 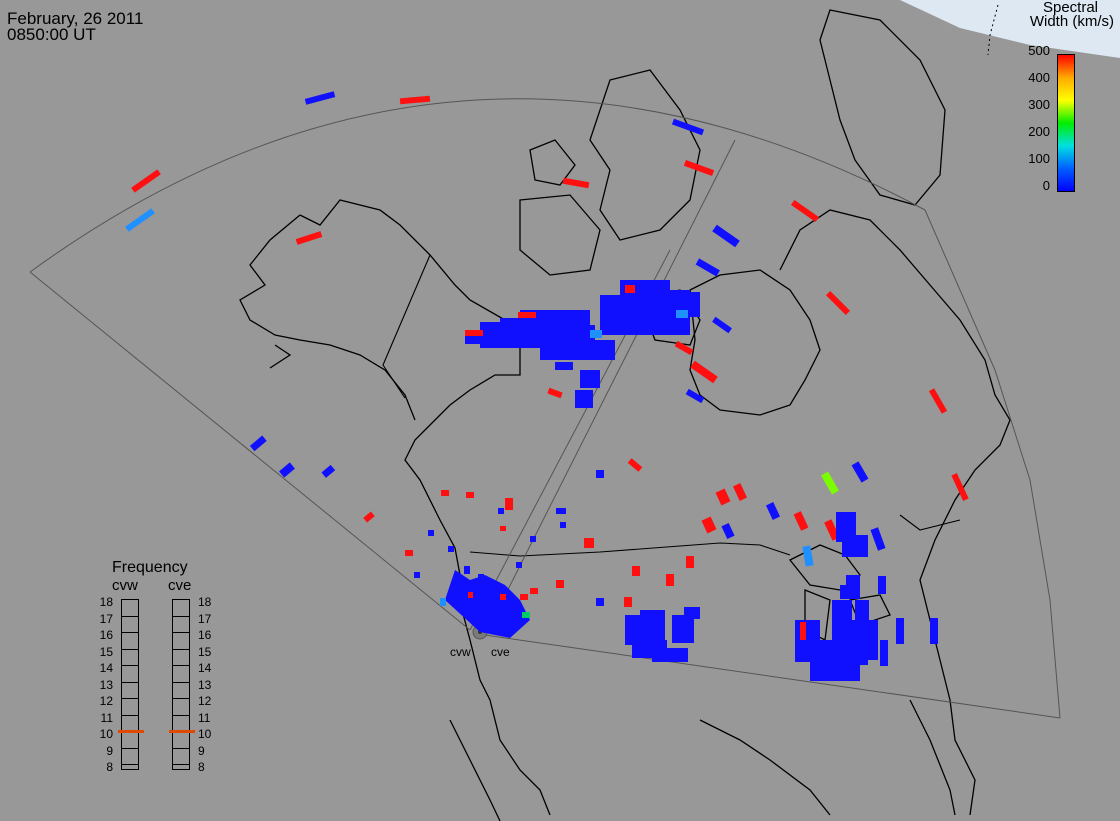 I want to click on time-label: 0850:00 UT, so click(x=51, y=34).